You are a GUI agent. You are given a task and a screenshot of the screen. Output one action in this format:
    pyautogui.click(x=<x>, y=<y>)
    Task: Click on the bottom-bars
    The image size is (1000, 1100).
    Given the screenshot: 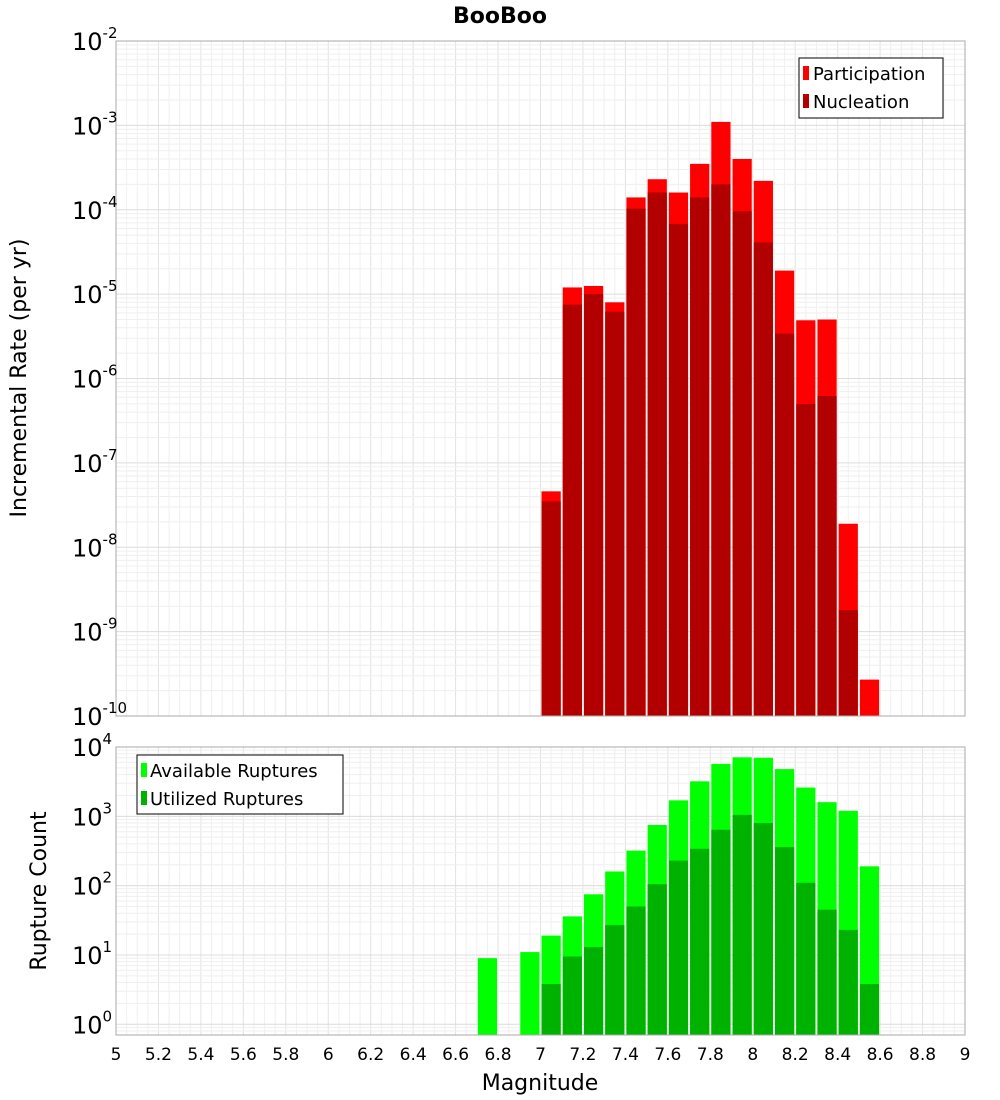 What is the action you would take?
    pyautogui.click(x=678, y=896)
    